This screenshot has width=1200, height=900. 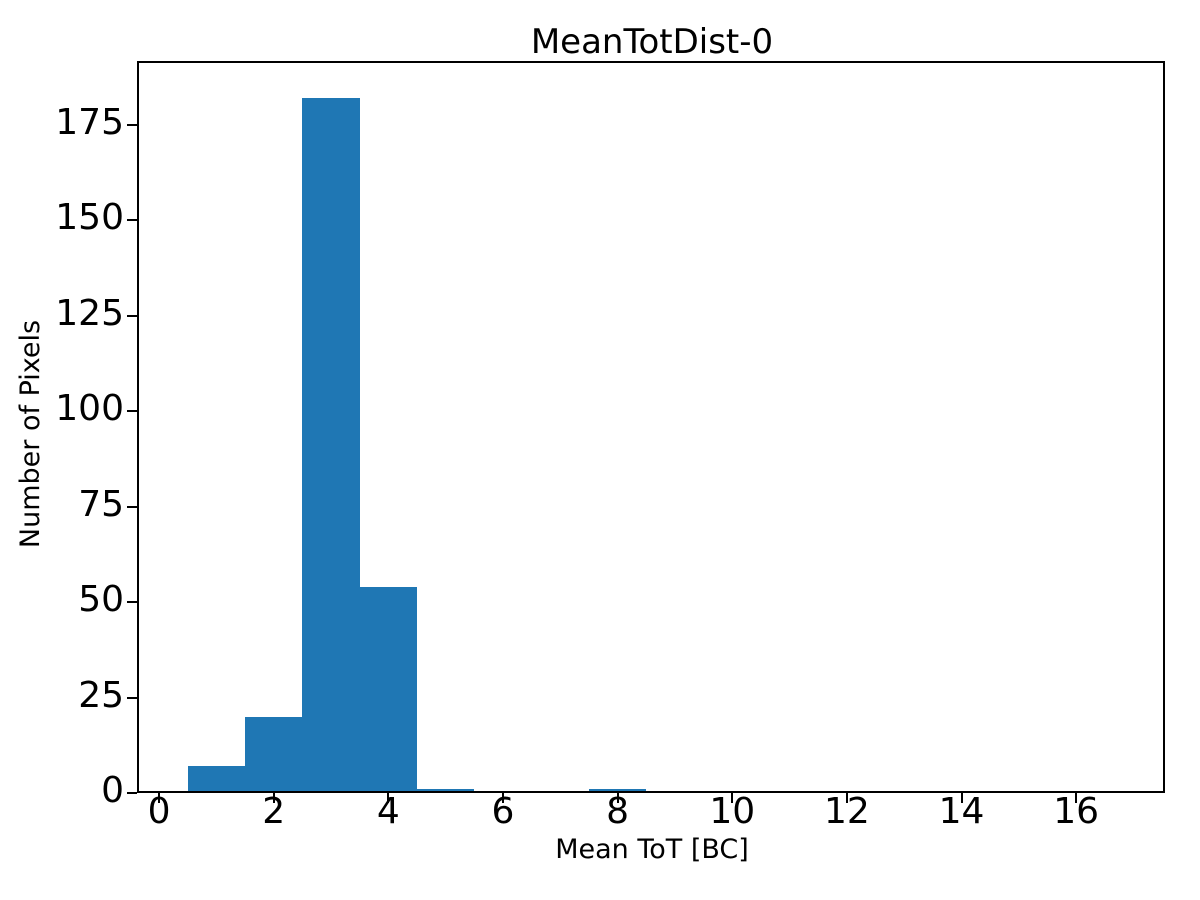 I want to click on y-tick-label: 0, so click(x=112, y=790).